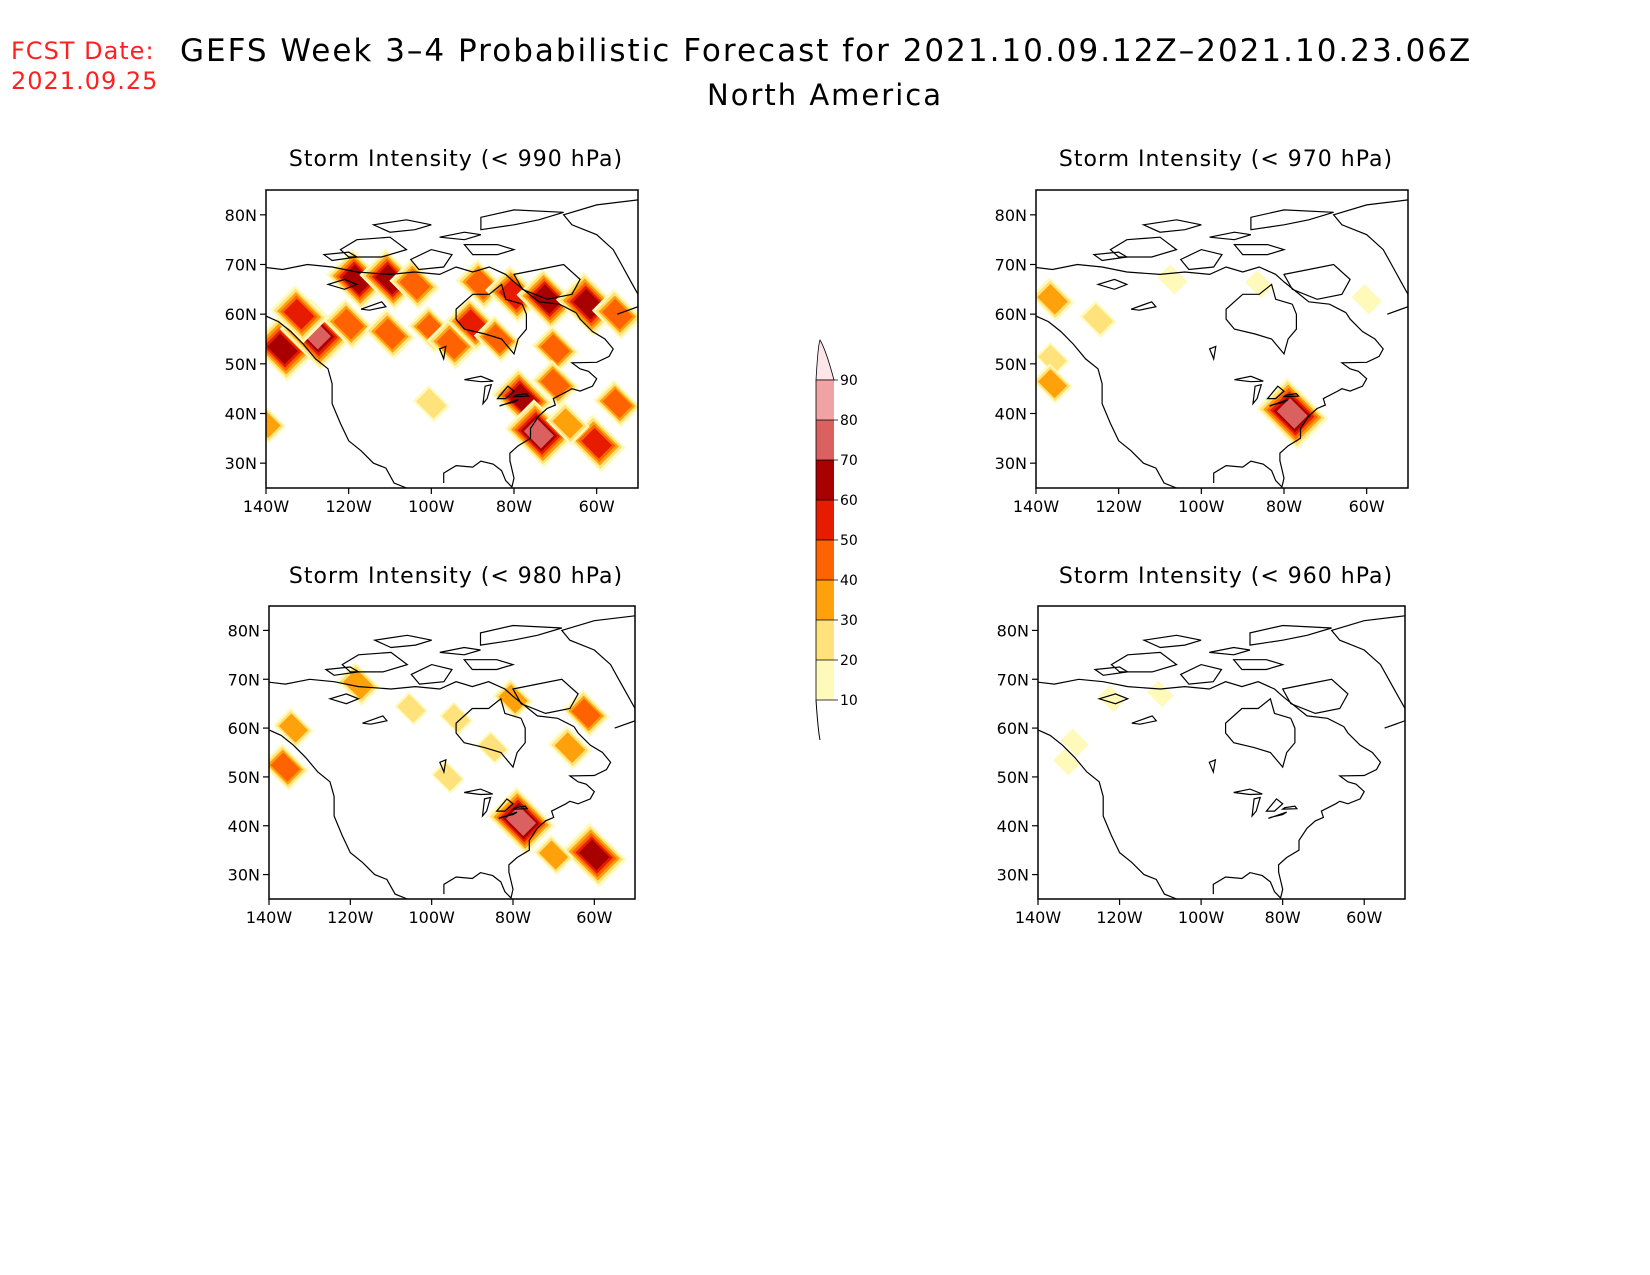 The width and height of the screenshot is (1650, 1275). What do you see at coordinates (849, 541) in the screenshot?
I see `colorbar-label: 50` at bounding box center [849, 541].